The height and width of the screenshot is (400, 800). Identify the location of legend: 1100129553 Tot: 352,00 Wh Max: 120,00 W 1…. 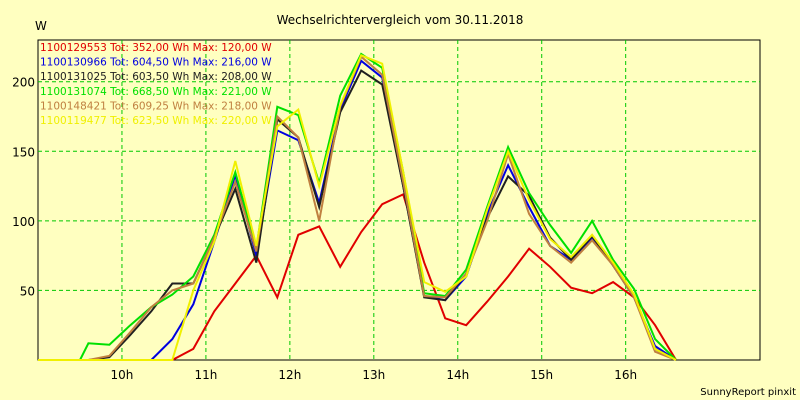
(156, 84).